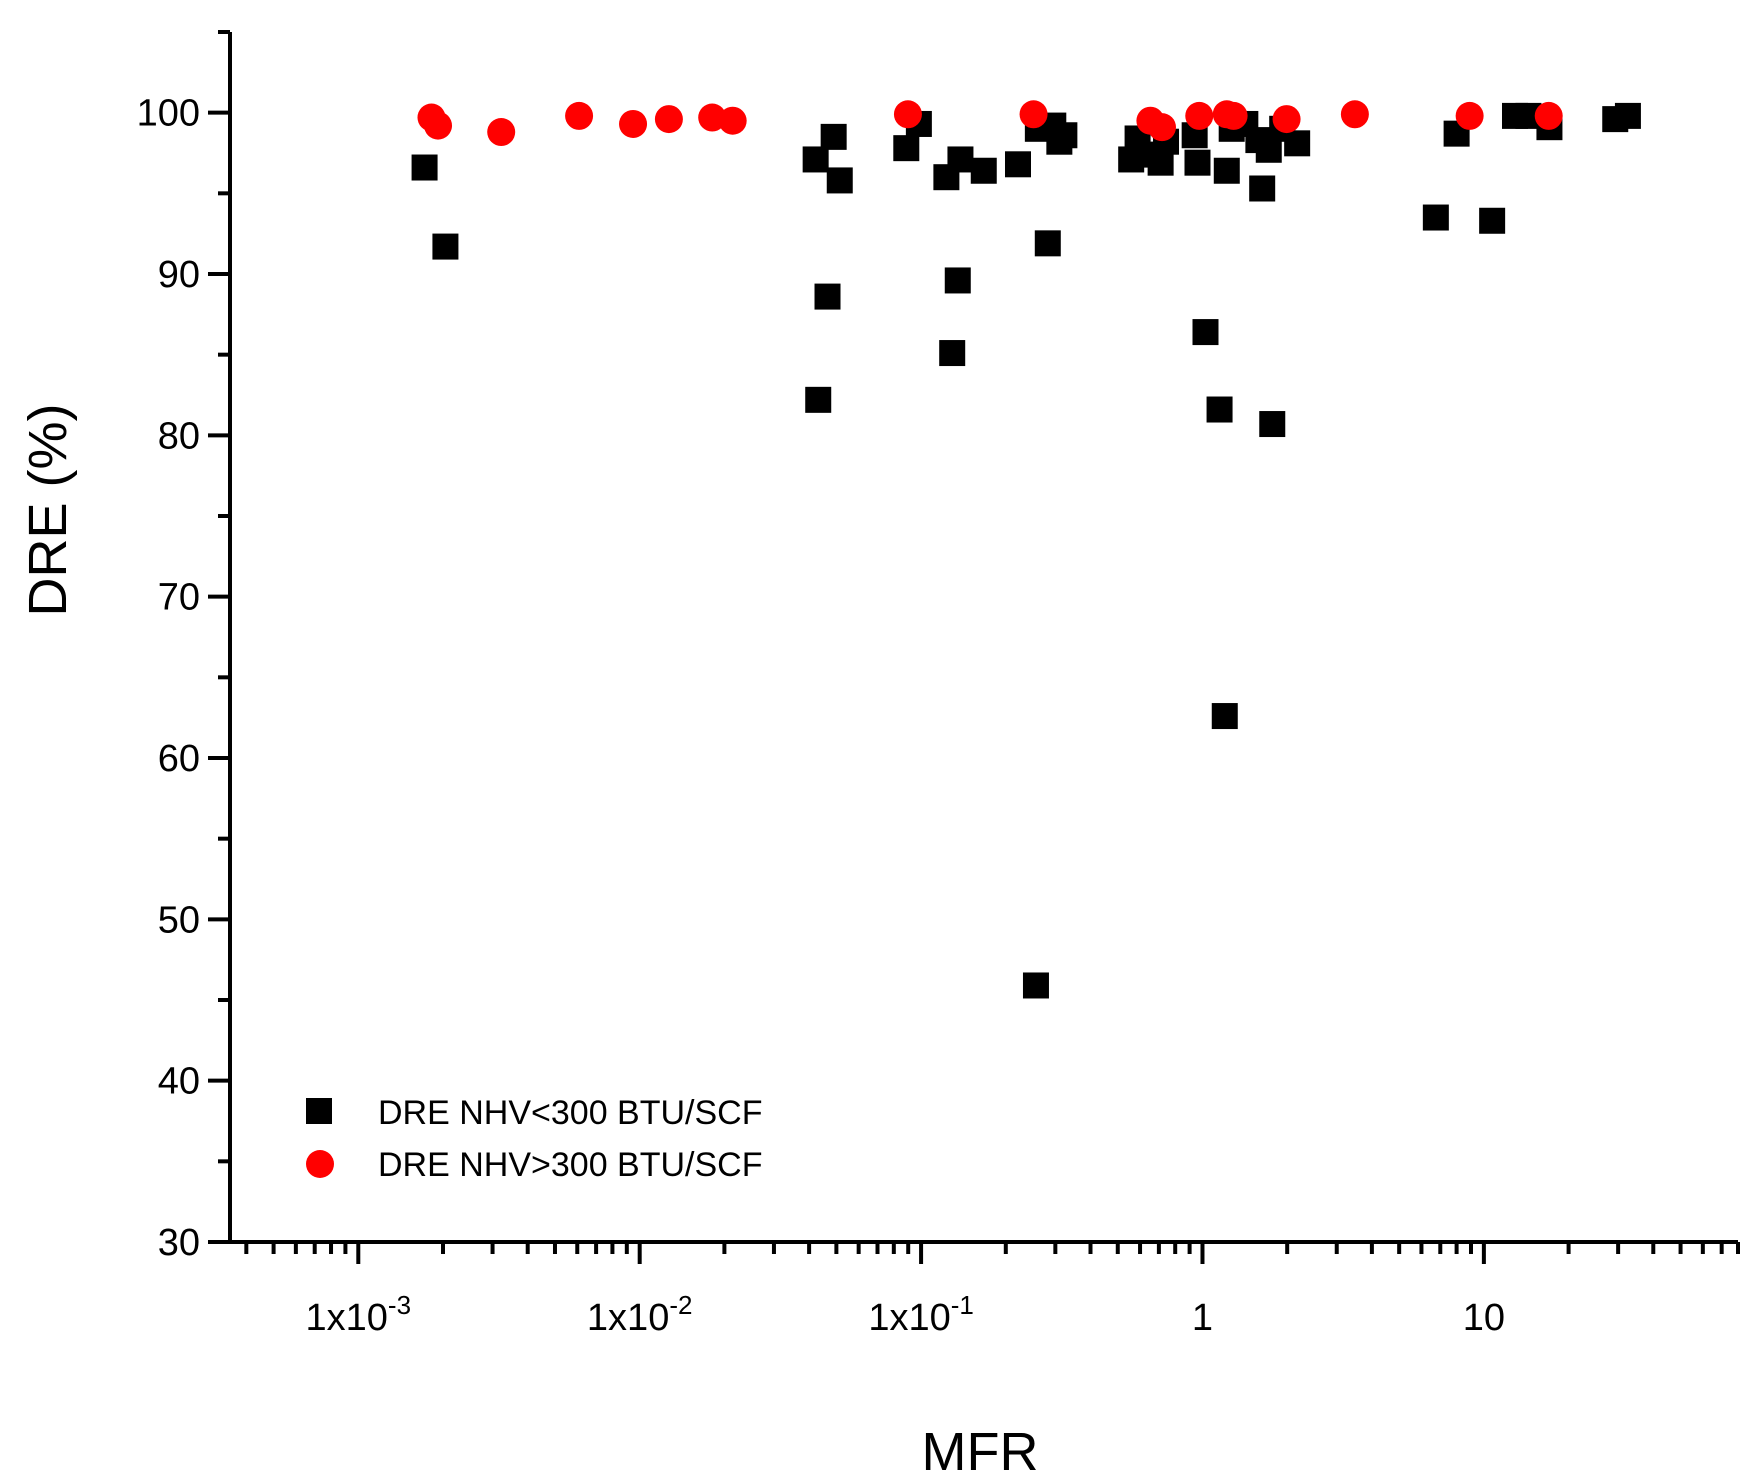  Describe the element at coordinates (179, 920) in the screenshot. I see `y-tick-label: 50` at that location.